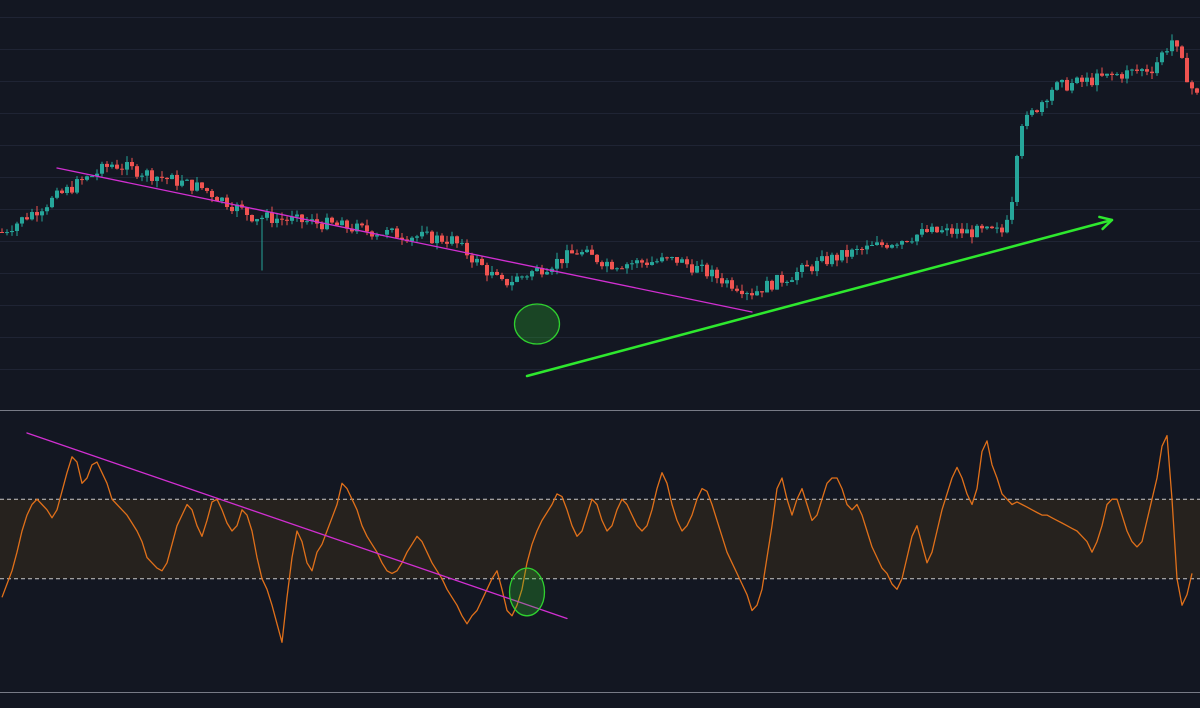 The height and width of the screenshot is (708, 1200). Describe the element at coordinates (600, 539) in the screenshot. I see `oscillator-band` at that location.